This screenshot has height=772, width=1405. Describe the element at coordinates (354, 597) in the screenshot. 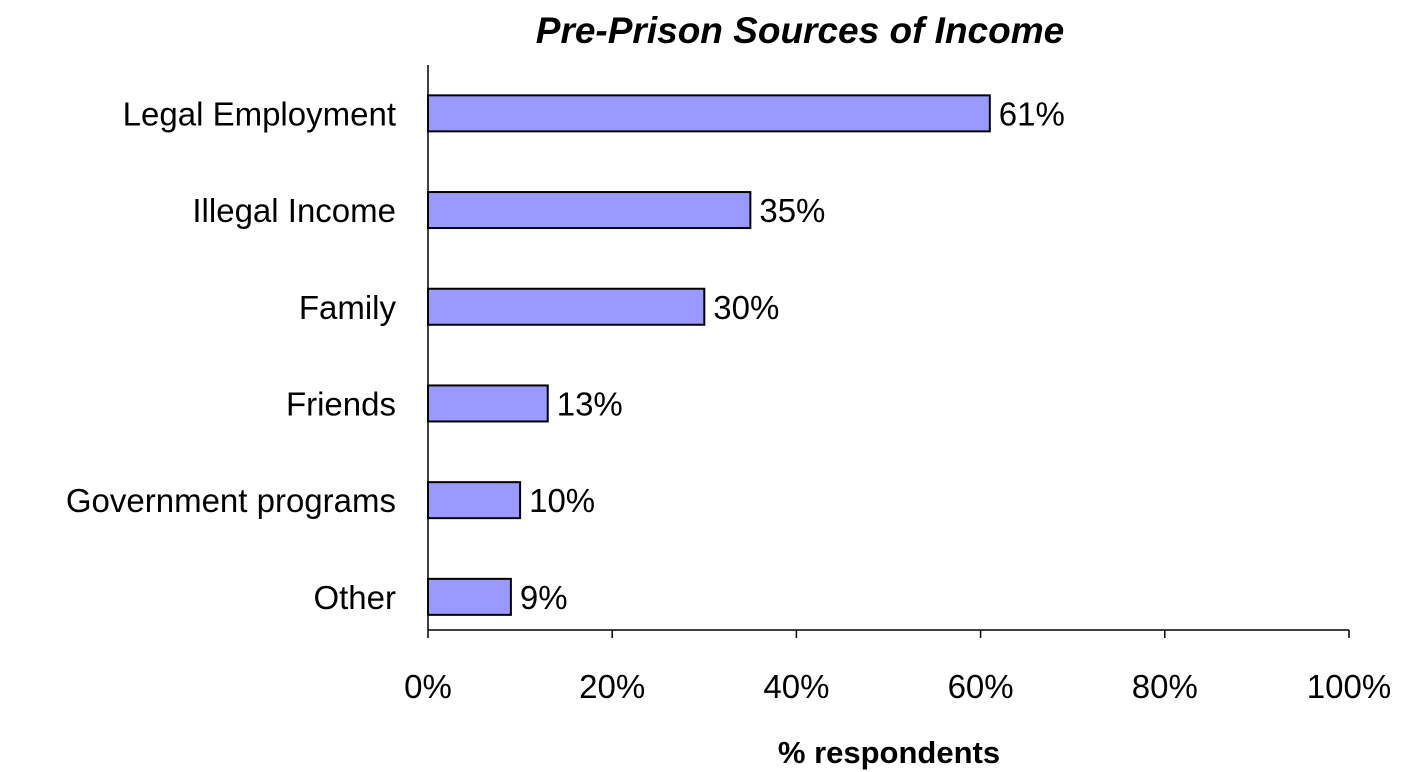

I see `category-label: Other` at that location.